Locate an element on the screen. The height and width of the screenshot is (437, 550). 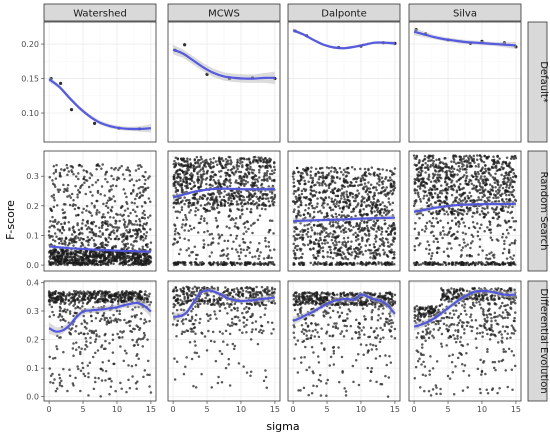
smooth-line is located at coordinates (464, 207).